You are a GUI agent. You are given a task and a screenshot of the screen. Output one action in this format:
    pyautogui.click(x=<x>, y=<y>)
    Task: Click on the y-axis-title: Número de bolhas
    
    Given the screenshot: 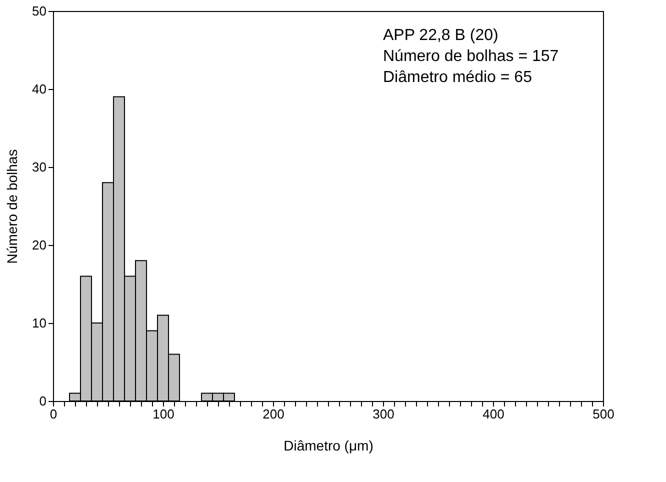 What is the action you would take?
    pyautogui.click(x=12, y=206)
    